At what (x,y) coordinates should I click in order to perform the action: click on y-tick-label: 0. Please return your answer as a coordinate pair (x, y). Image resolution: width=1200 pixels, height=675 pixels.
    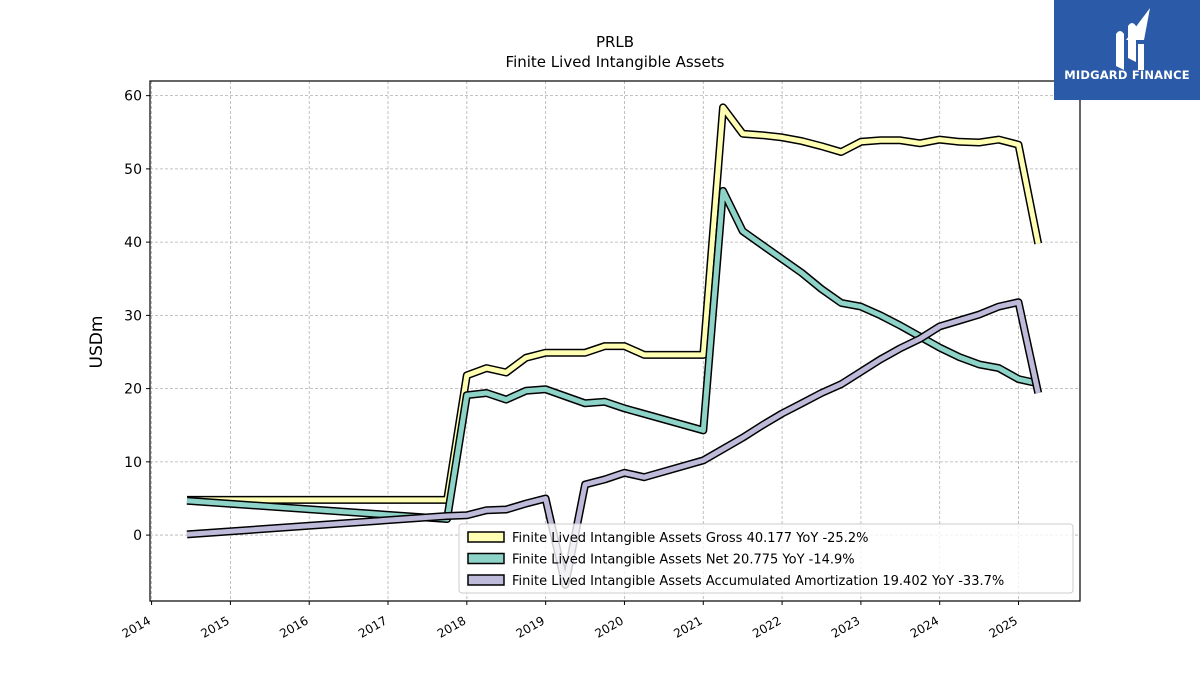
    Looking at the image, I should click on (137, 536).